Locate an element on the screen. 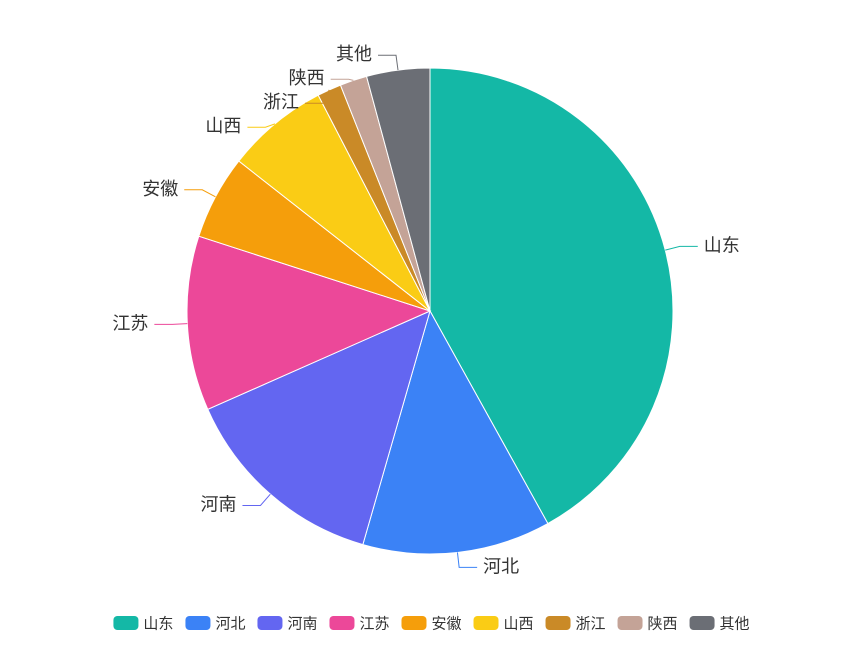 The height and width of the screenshot is (647, 863). legend-label: 河北 is located at coordinates (230, 624).